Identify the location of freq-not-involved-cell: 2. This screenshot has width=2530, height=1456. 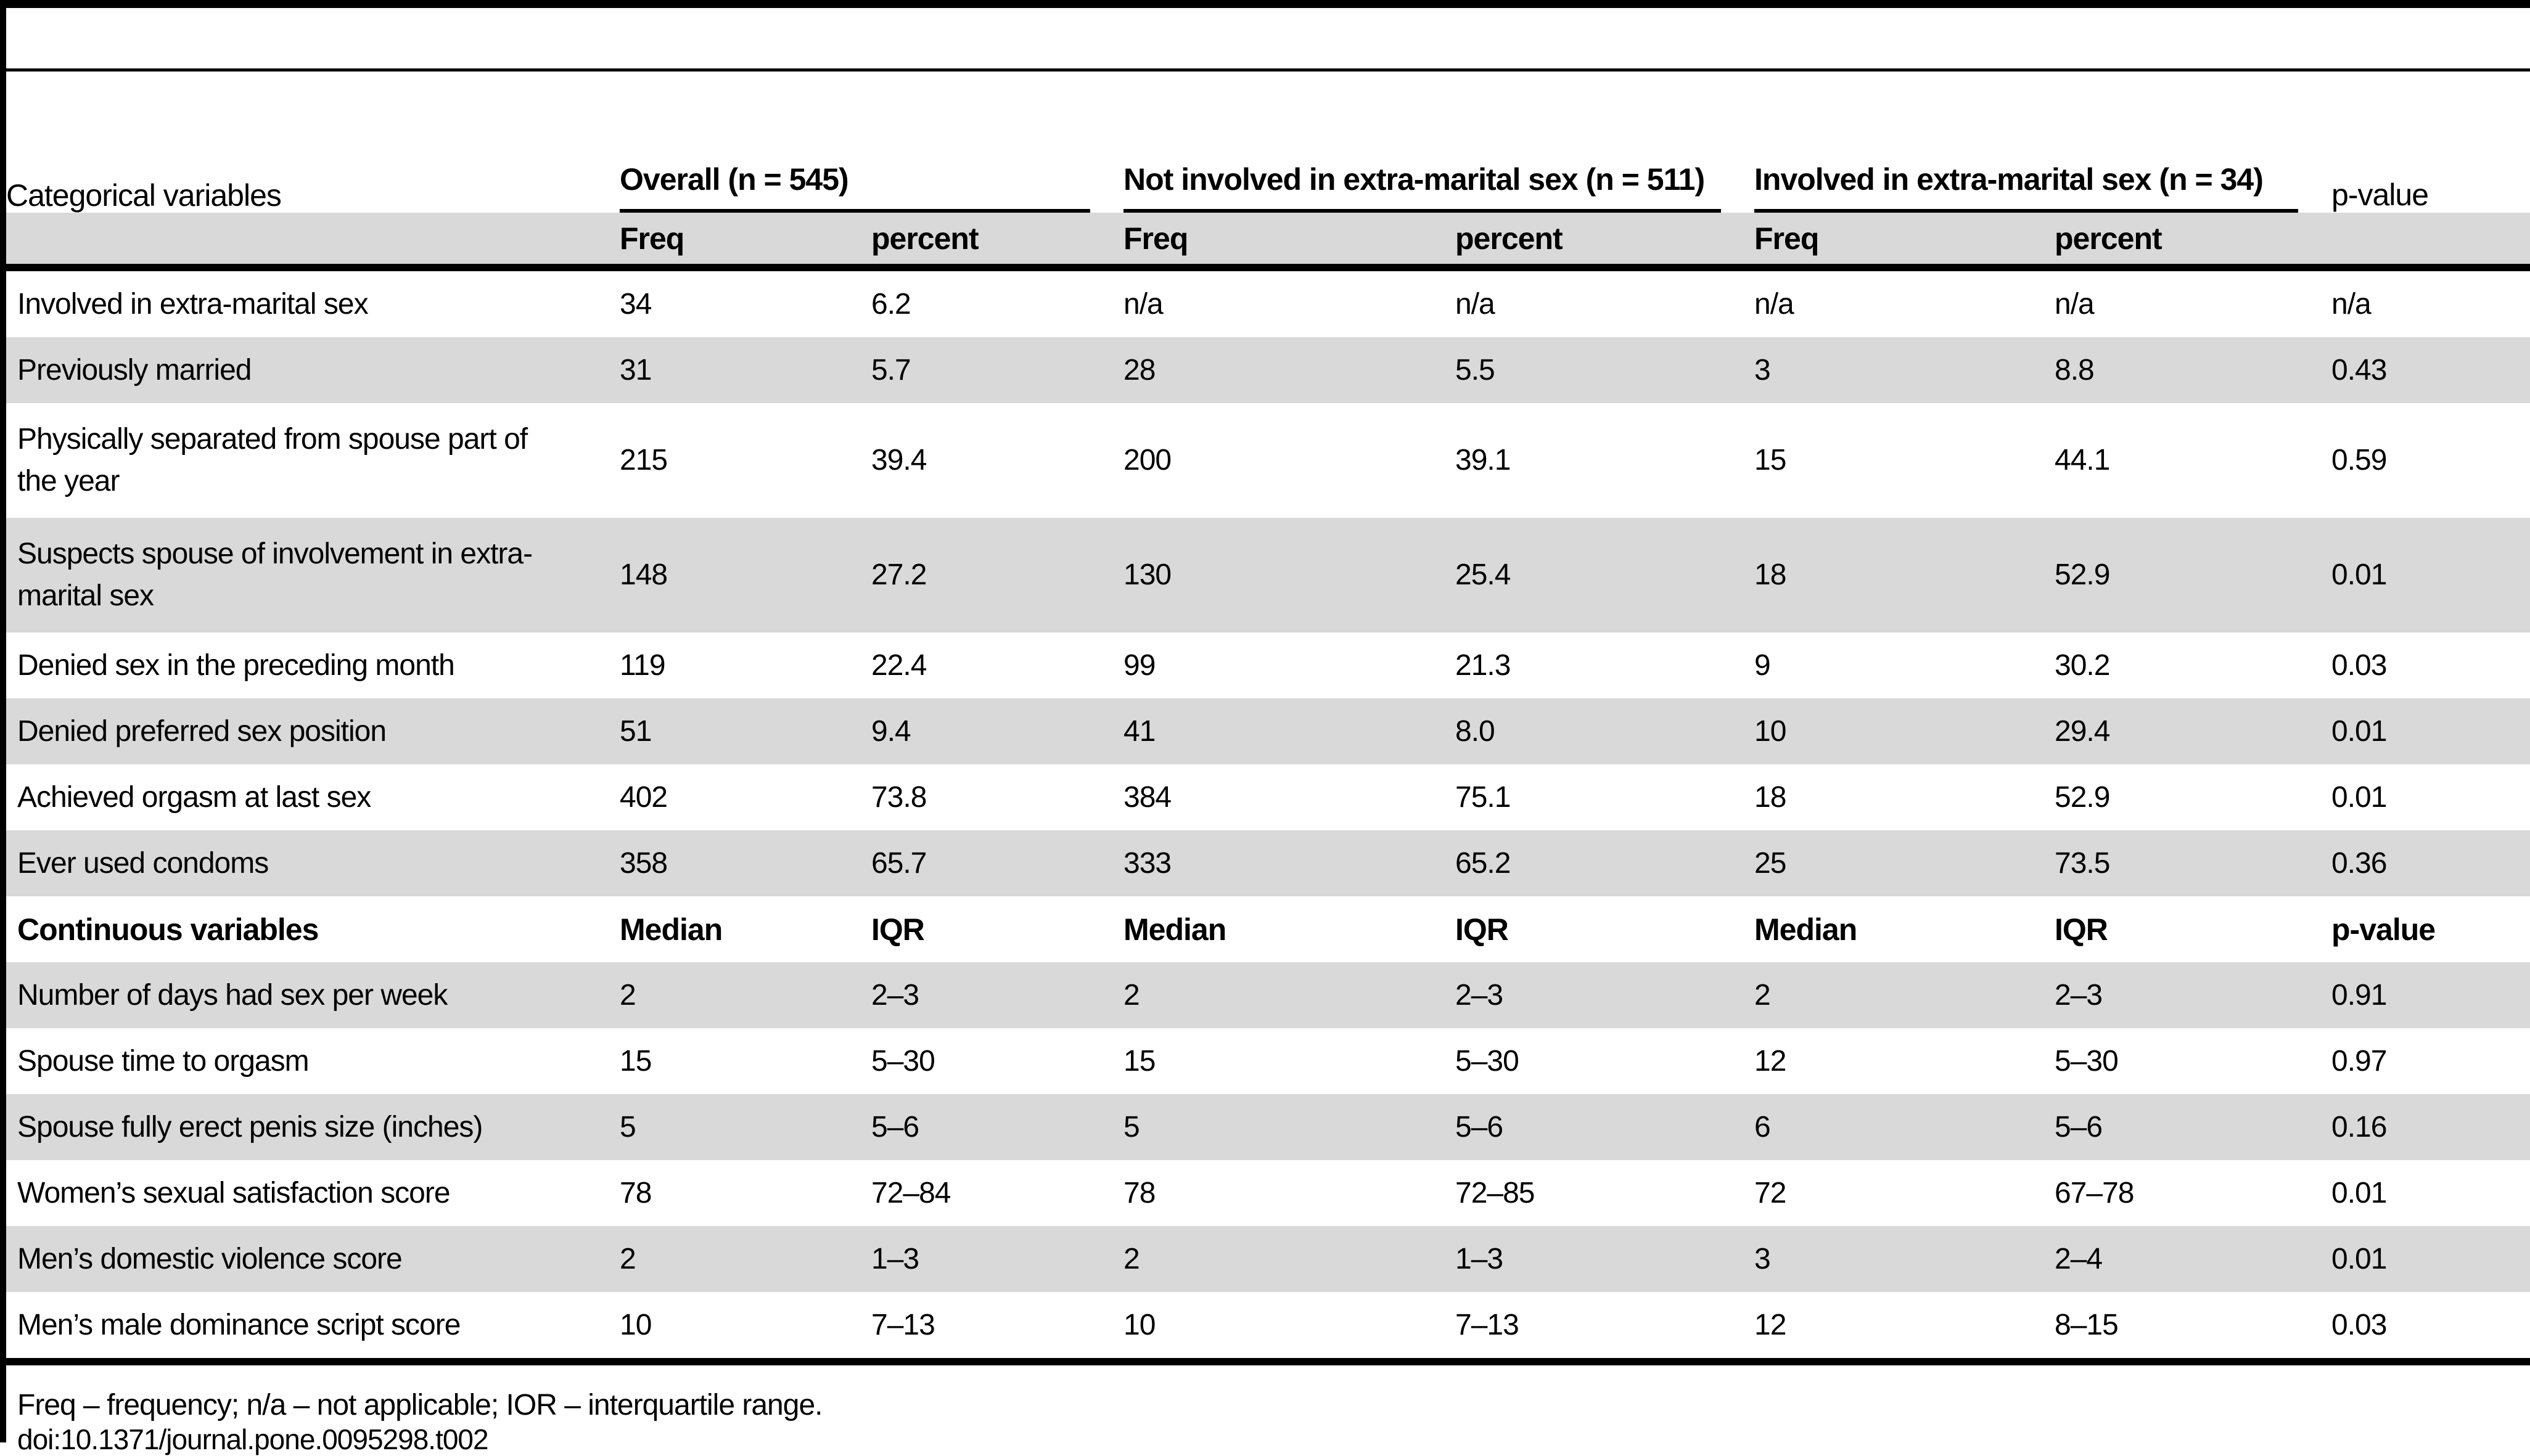
(1289, 995).